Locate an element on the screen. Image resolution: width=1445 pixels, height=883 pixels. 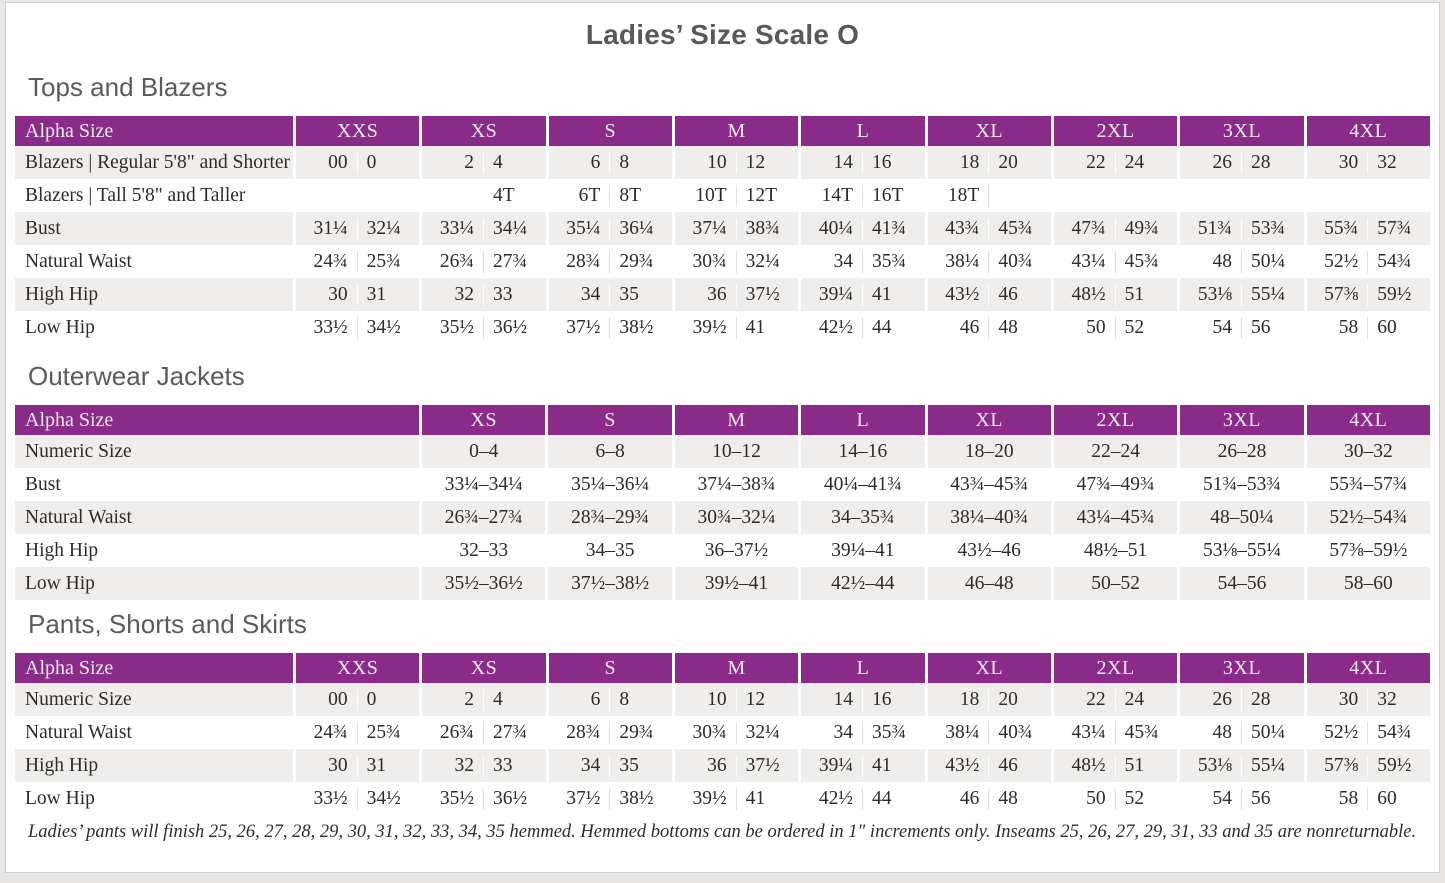
value-cell: 30 32 is located at coordinates (1368, 699).